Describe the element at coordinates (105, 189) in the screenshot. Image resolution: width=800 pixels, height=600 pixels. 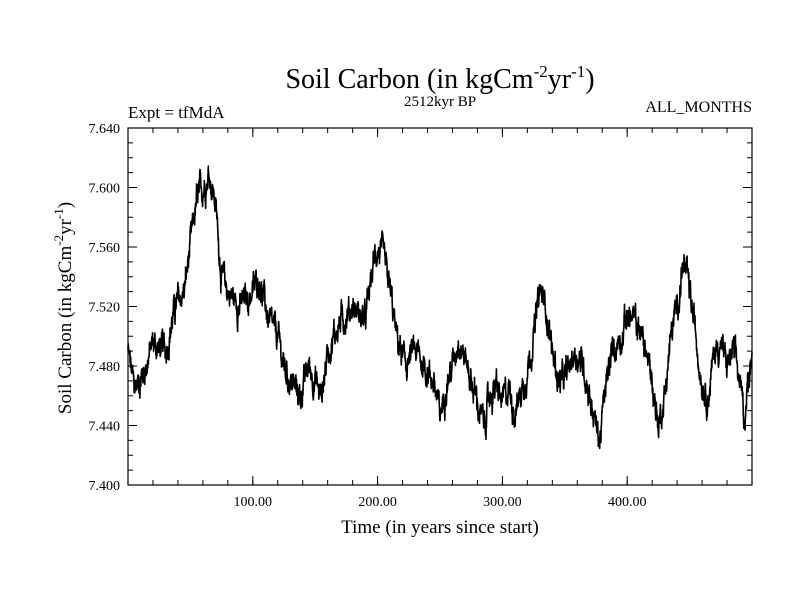
I see `y-tick-label: 7.600` at that location.